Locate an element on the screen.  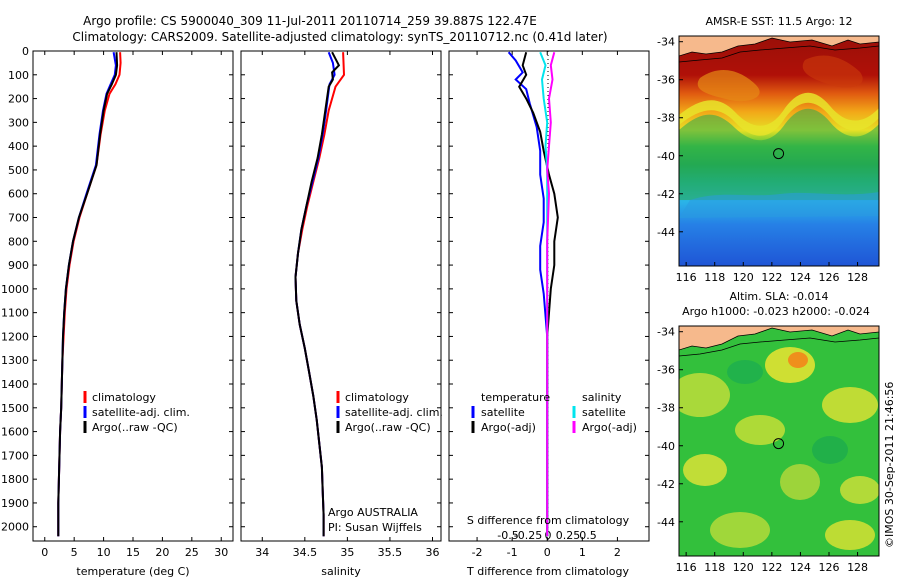
x-tick-label: 2 is located at coordinates (617, 552).